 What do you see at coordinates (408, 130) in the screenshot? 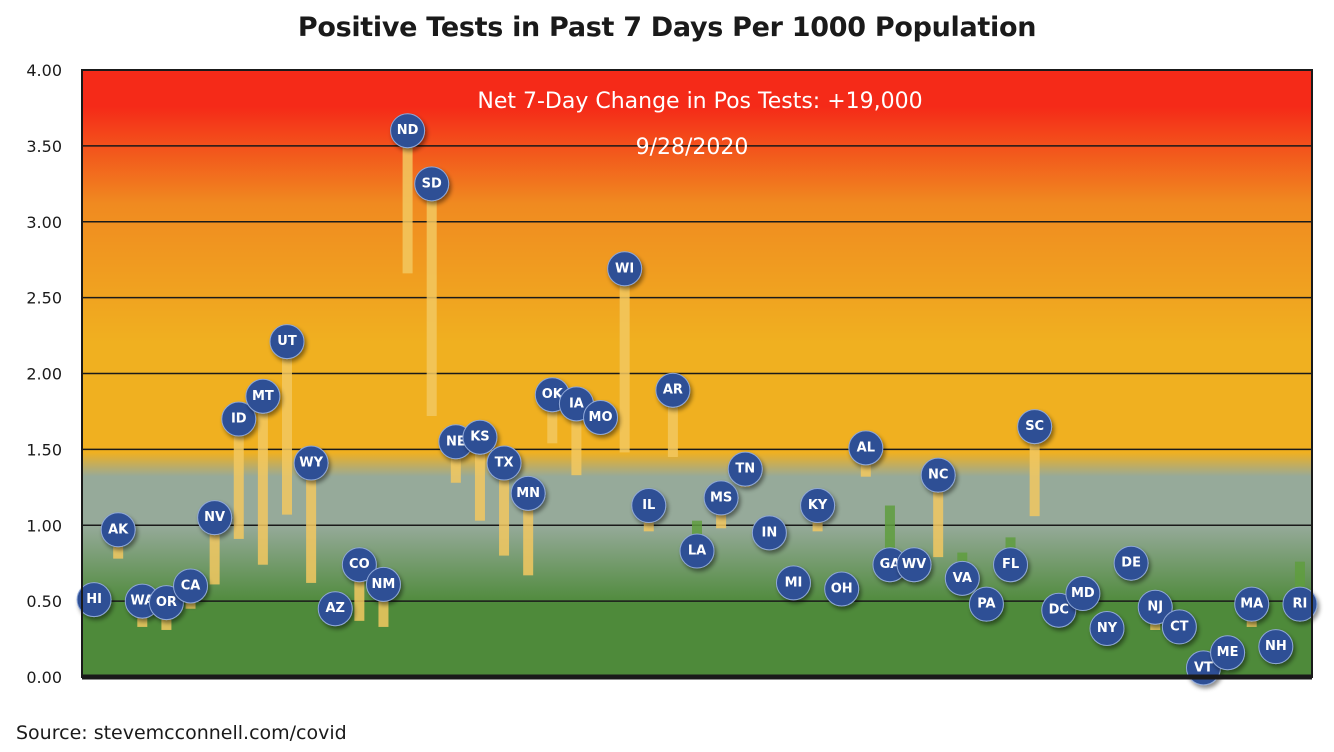
I see `state-label-nd: ND` at bounding box center [408, 130].